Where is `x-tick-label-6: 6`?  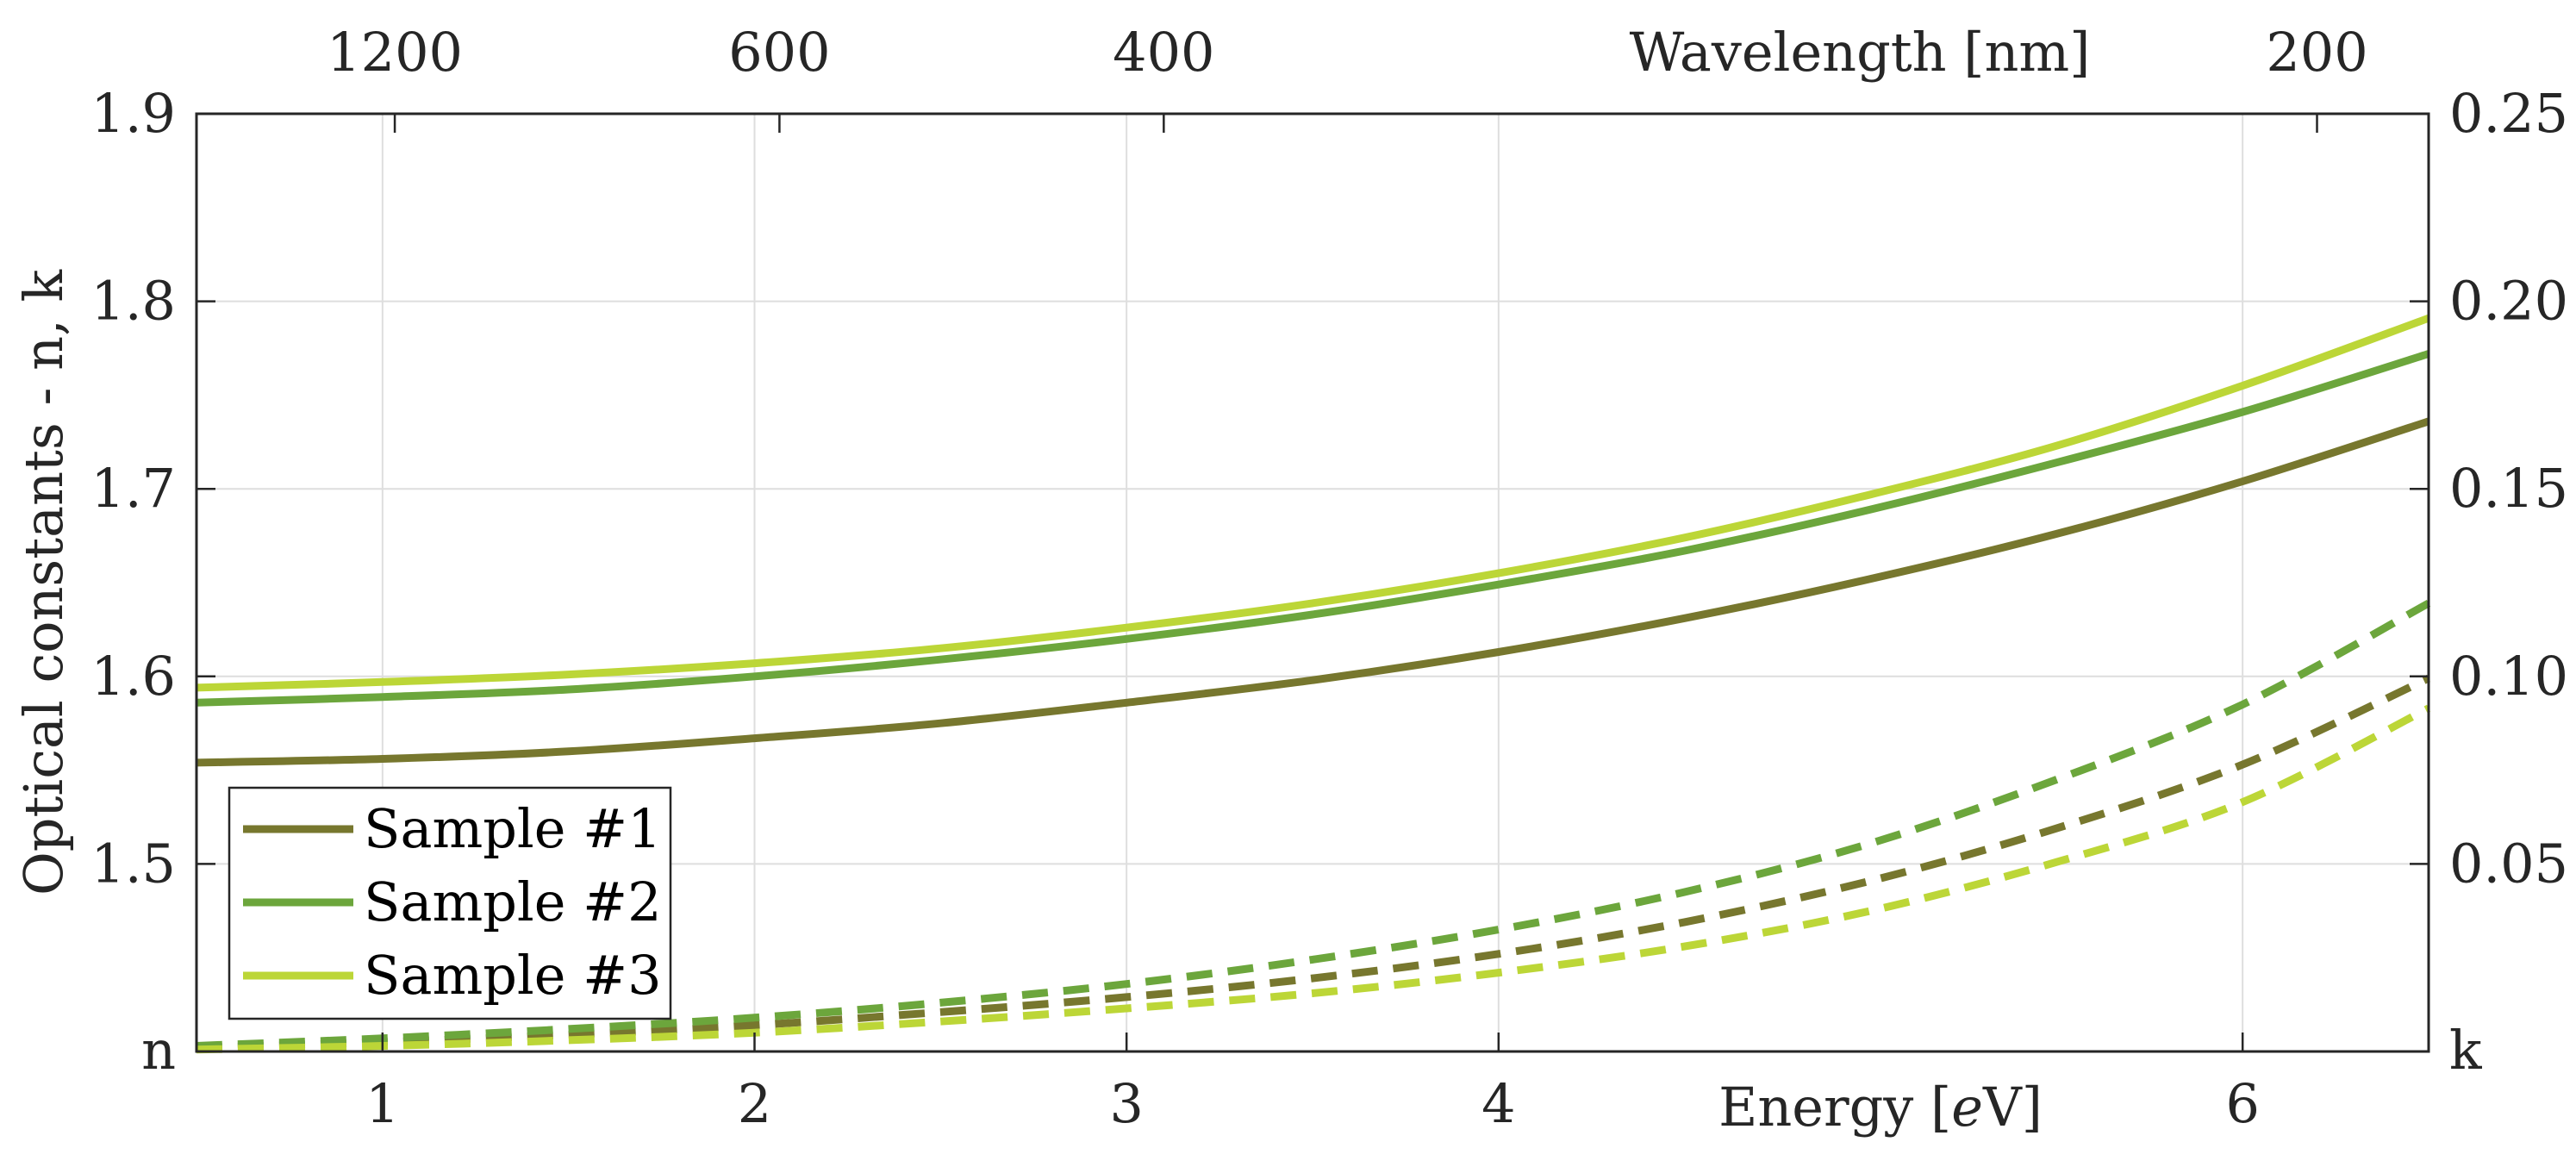 x-tick-label-6: 6 is located at coordinates (2242, 1103).